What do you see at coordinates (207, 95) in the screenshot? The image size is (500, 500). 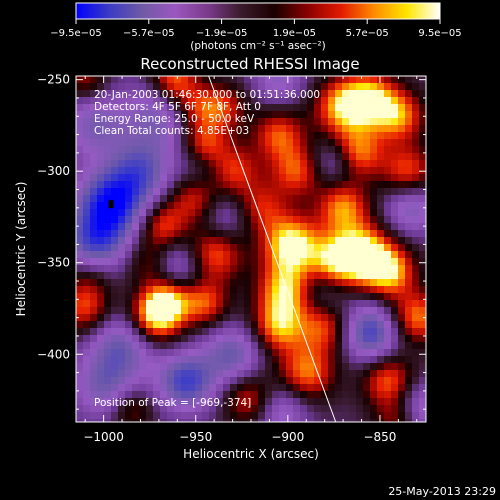 I see `info-line: 20-Jan-2003 01:46:30.000 to 01:51:36.000` at bounding box center [207, 95].